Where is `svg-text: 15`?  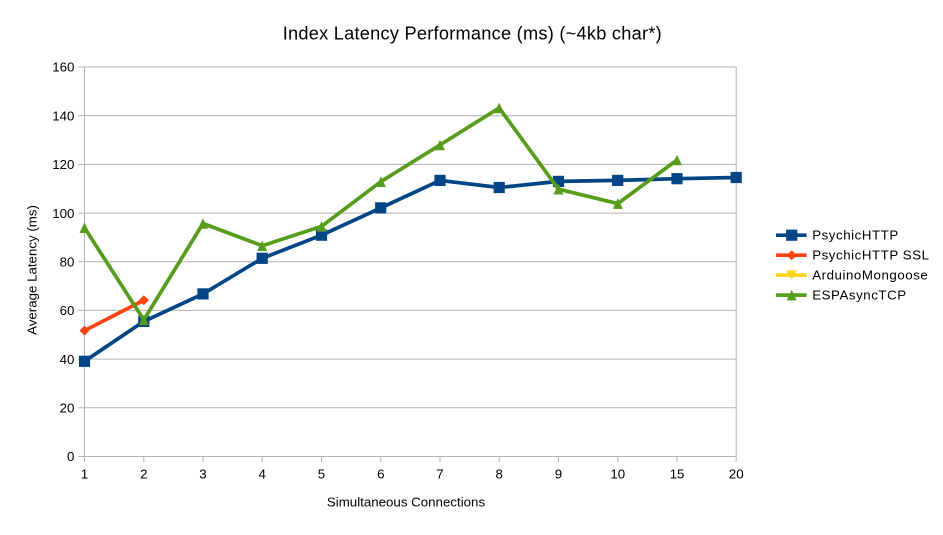 svg-text: 15 is located at coordinates (677, 474).